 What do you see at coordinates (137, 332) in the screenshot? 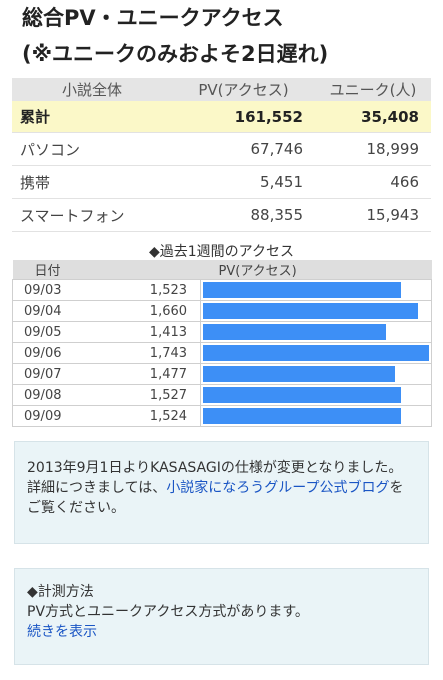
I see `weekly-pv-value: 1,413` at bounding box center [137, 332].